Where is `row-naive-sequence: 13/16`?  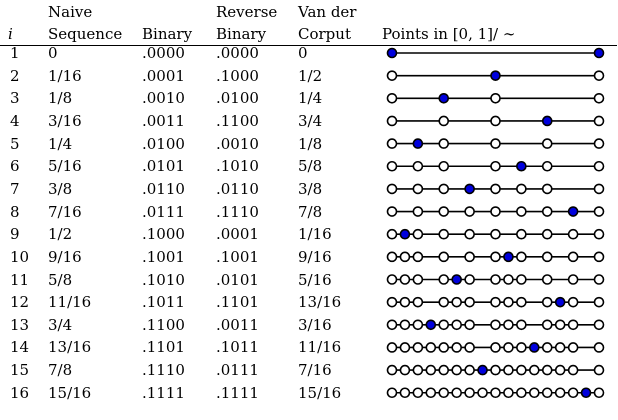 row-naive-sequence: 13/16 is located at coordinates (70, 347).